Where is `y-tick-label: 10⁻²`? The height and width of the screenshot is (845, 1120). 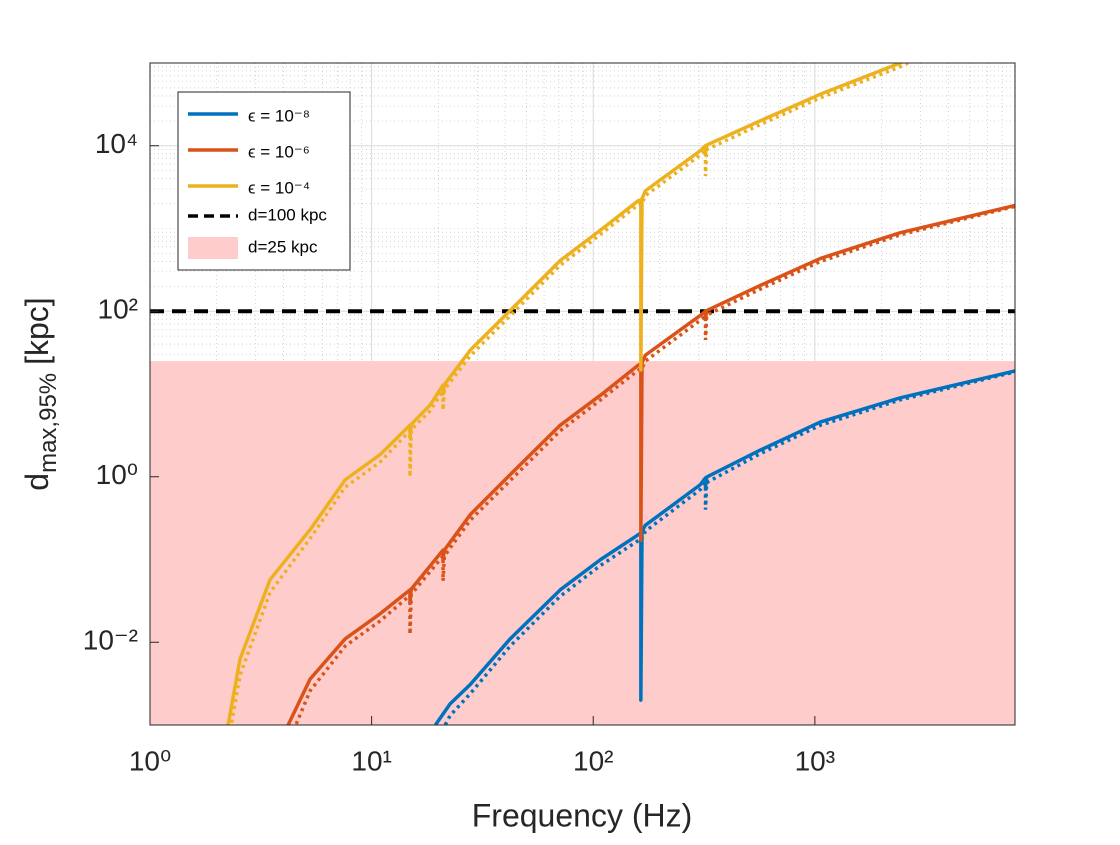 y-tick-label: 10⁻² is located at coordinates (110, 640).